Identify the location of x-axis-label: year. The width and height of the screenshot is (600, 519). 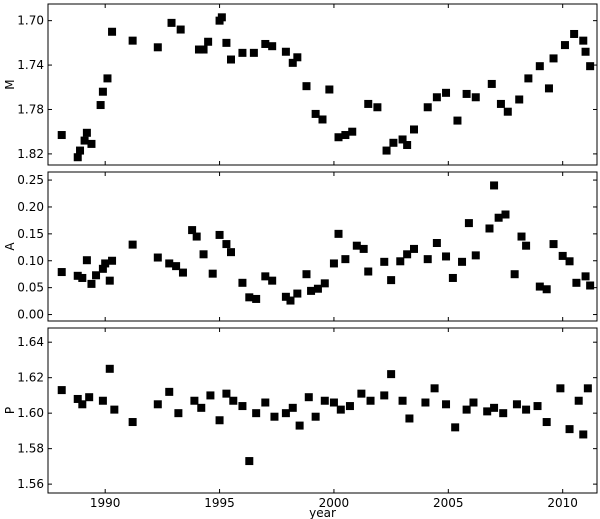
(322, 512).